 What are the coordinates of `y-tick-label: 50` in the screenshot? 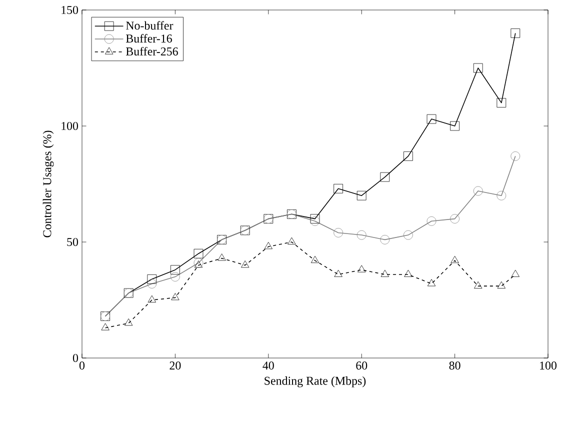 It's located at (72, 242).